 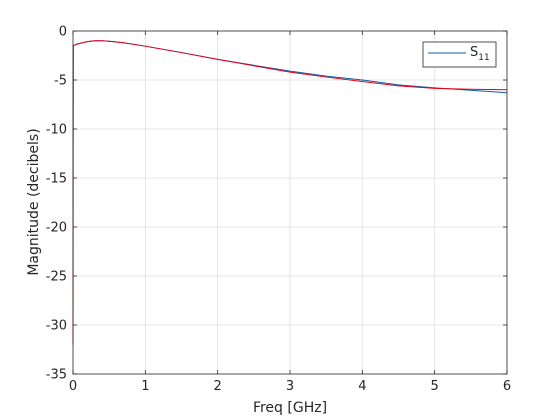 What do you see at coordinates (483, 58) in the screenshot?
I see `legend-label-subscript: 11` at bounding box center [483, 58].